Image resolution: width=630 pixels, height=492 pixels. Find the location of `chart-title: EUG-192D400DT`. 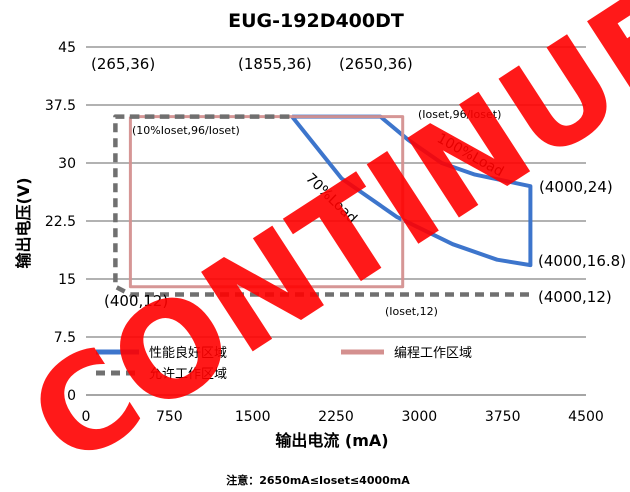

chart-title: EUG-192D400DT is located at coordinates (316, 21).